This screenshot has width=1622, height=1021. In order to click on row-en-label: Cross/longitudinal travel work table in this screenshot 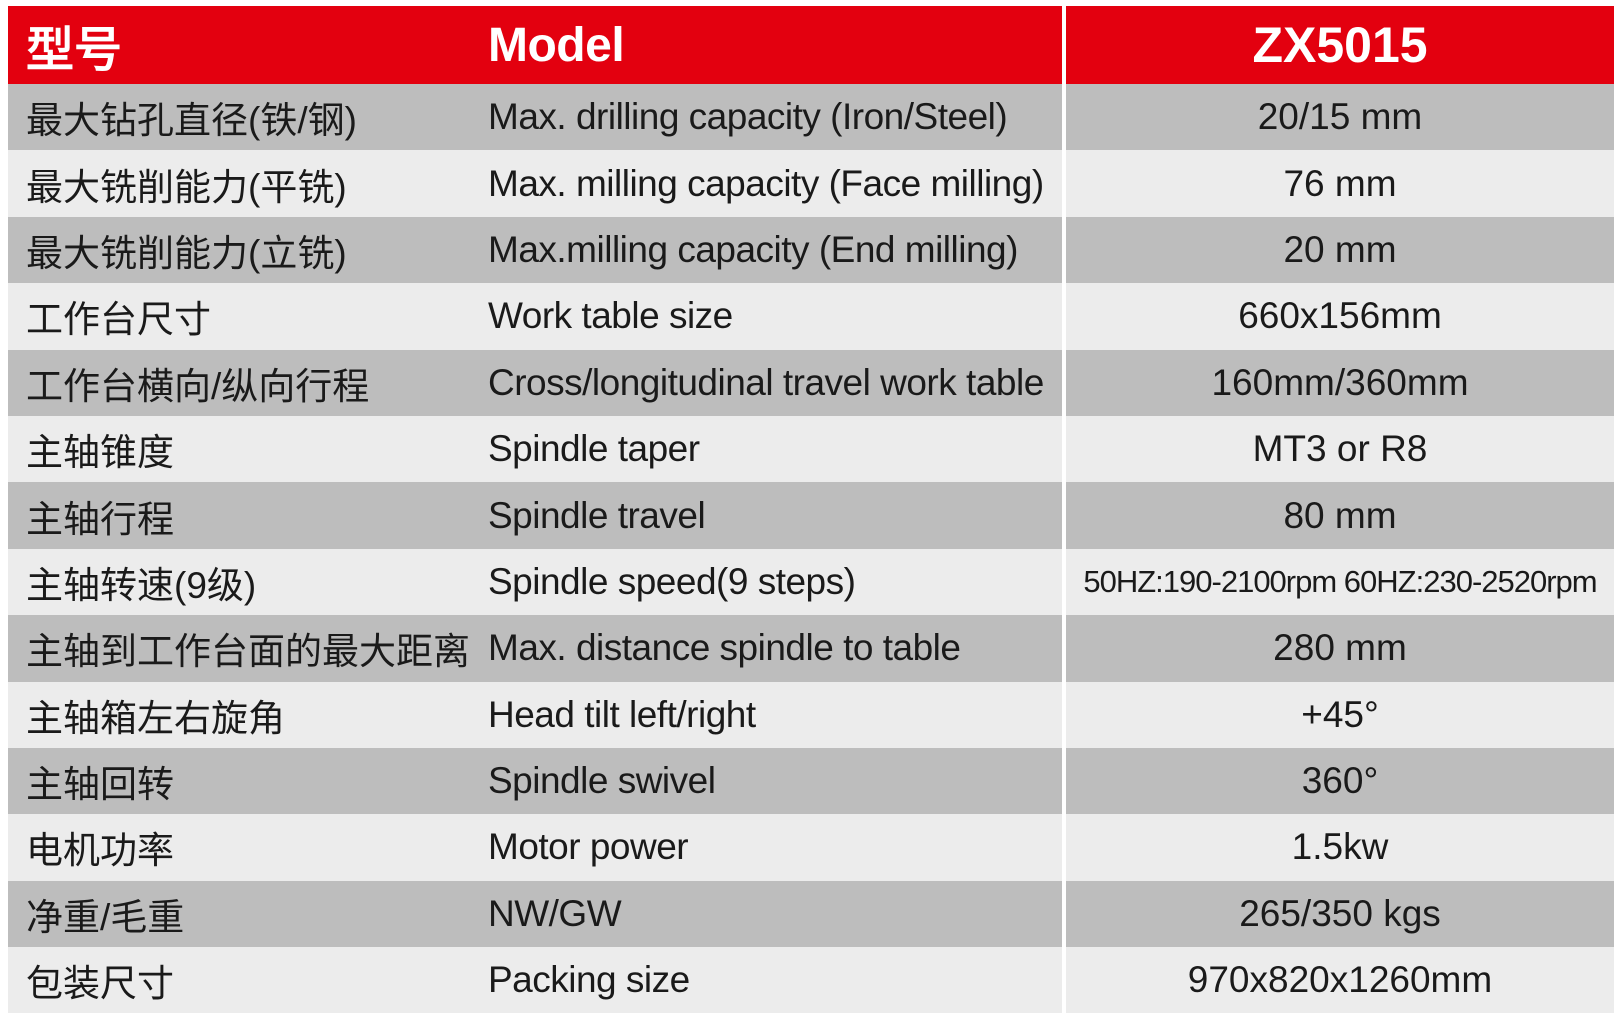, I will do `click(766, 382)`.